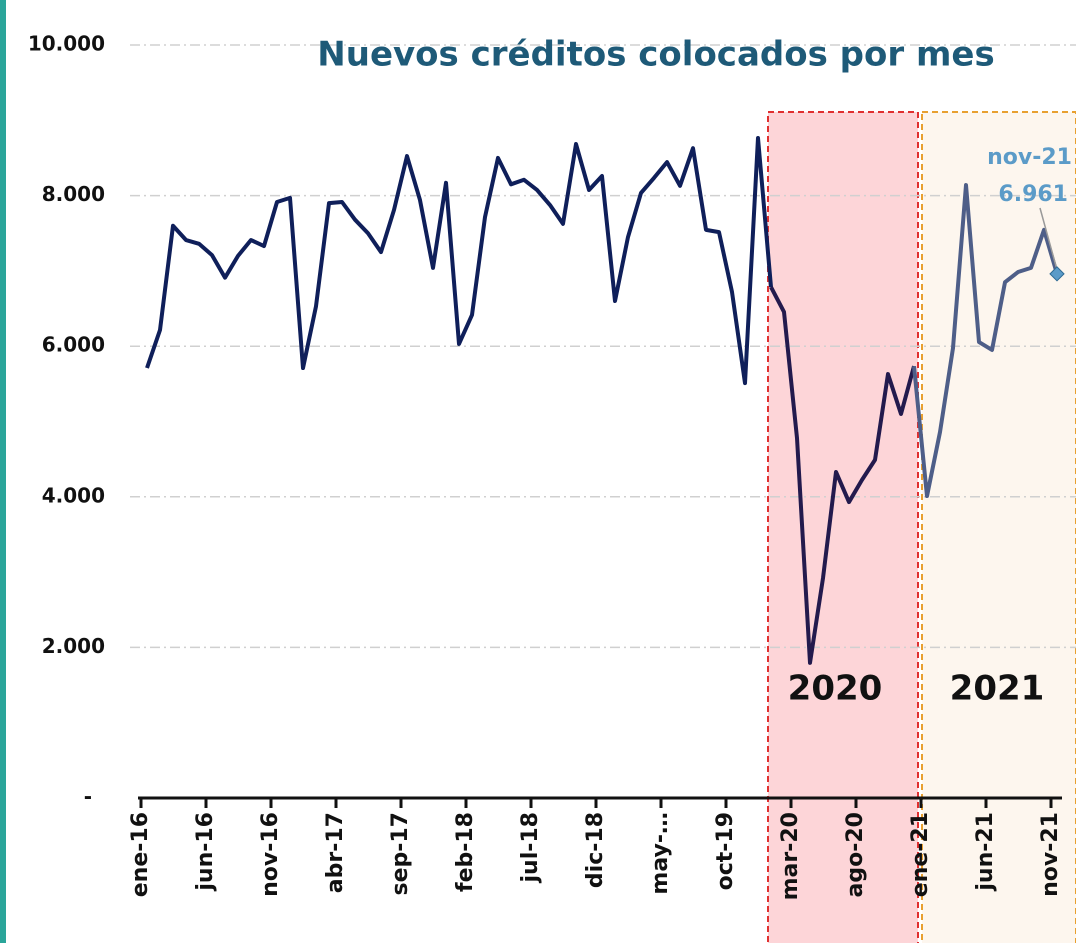  What do you see at coordinates (530, 848) in the screenshot?
I see `x-tick-label: jul-18` at bounding box center [530, 848].